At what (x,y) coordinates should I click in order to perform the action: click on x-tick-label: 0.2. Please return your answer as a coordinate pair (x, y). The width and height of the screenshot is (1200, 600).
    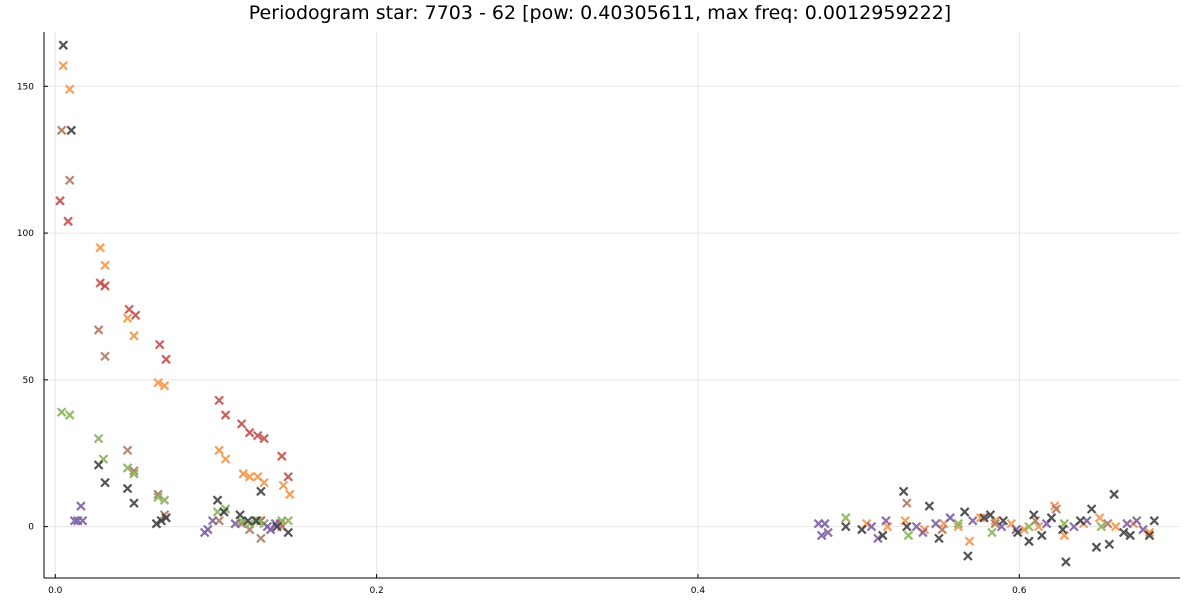
    Looking at the image, I should click on (376, 591).